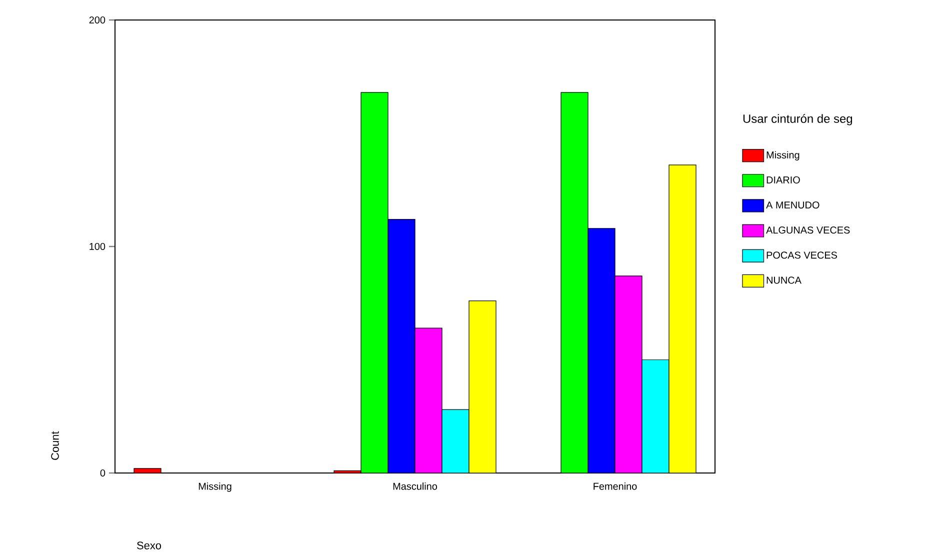  What do you see at coordinates (103, 473) in the screenshot?
I see `y-tick-label: 0` at bounding box center [103, 473].